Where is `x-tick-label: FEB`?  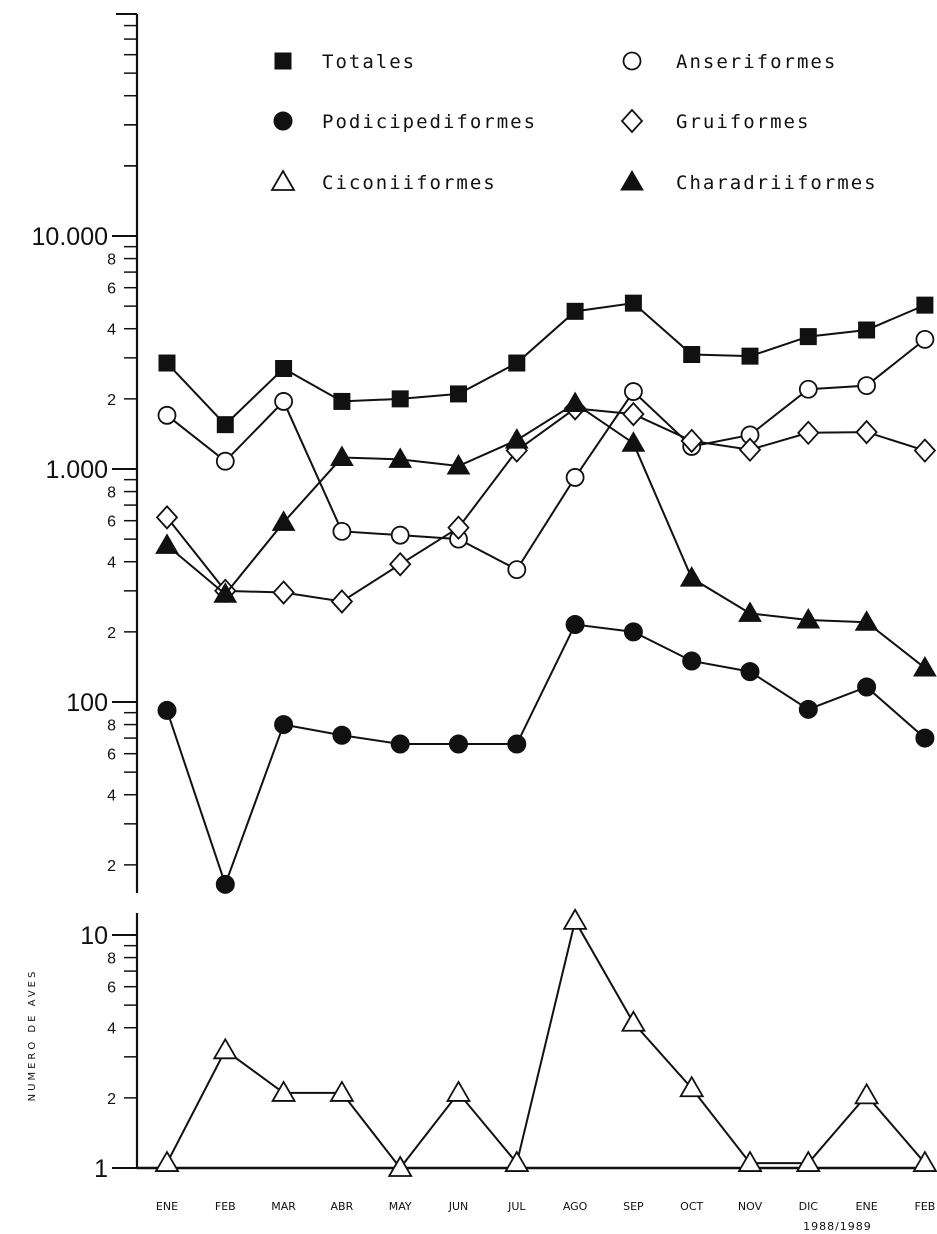
x-tick-label: FEB is located at coordinates (225, 1206).